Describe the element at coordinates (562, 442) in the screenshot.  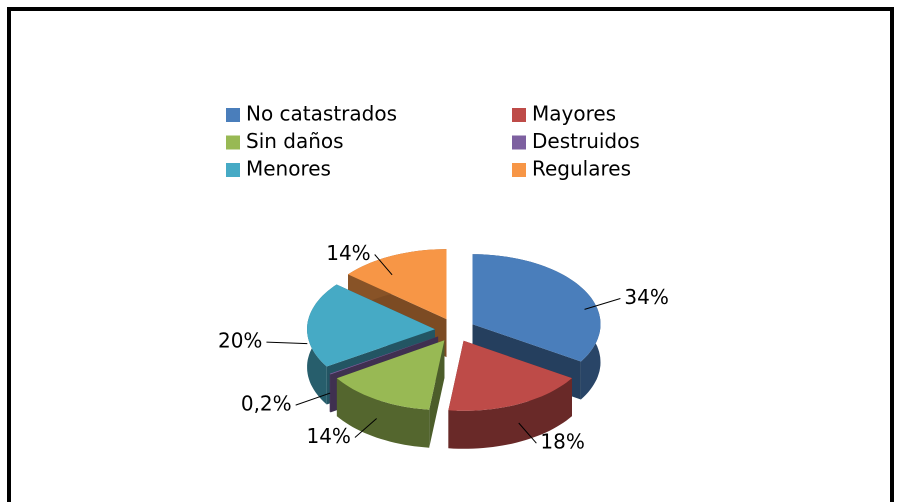
I see `data-label: 18%` at that location.